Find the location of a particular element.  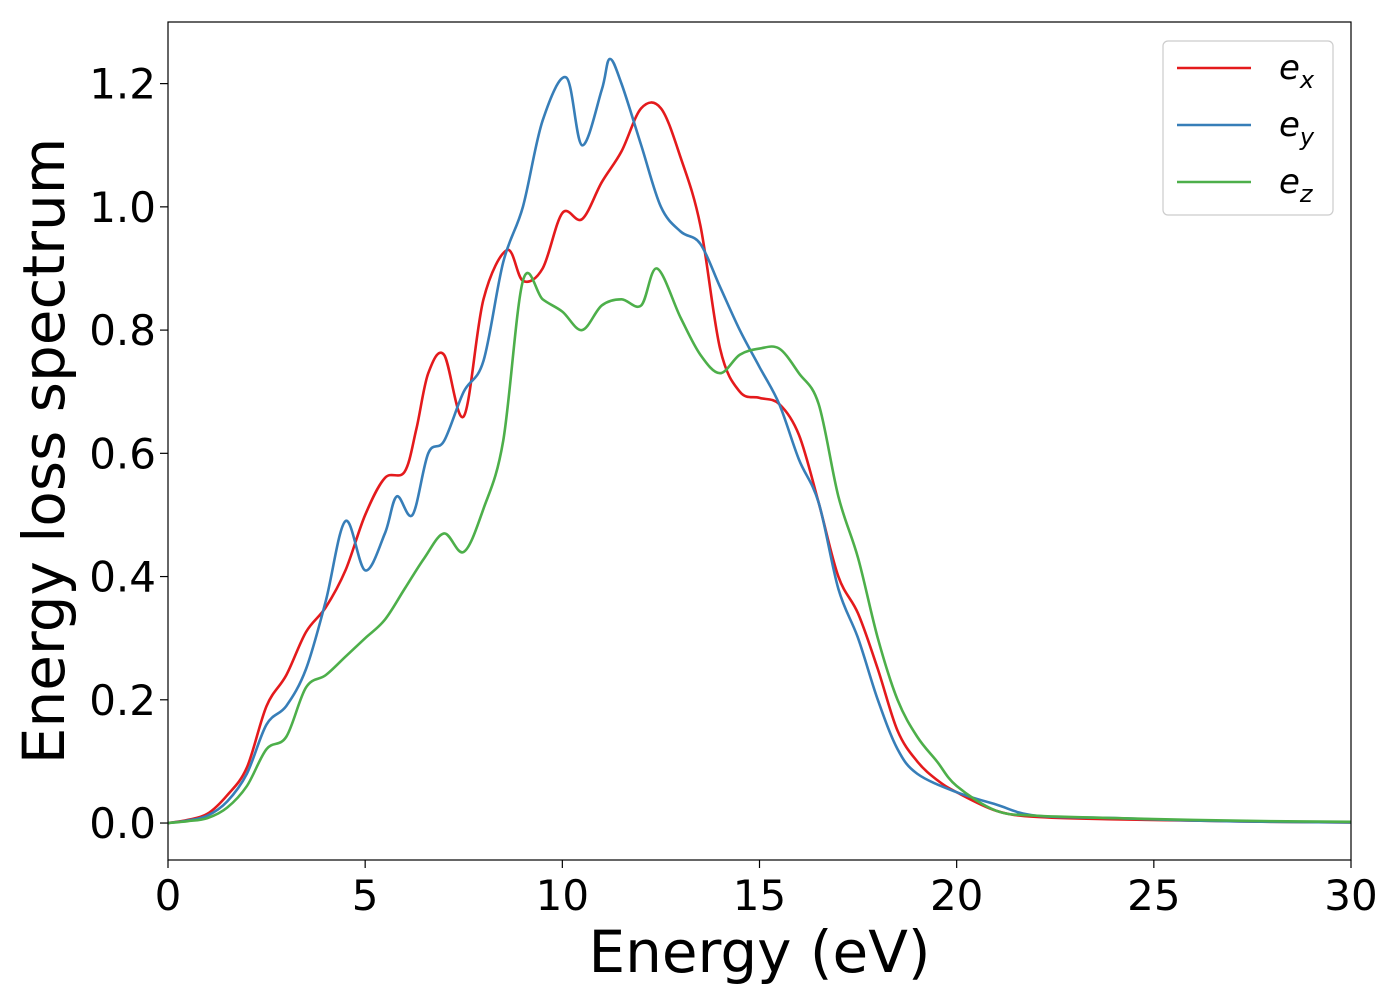

legend-label-y: ey is located at coordinates (1297, 128).